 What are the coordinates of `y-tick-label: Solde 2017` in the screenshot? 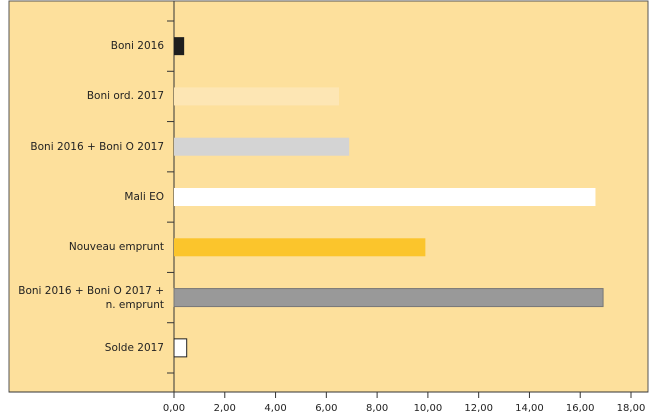 It's located at (134, 347).